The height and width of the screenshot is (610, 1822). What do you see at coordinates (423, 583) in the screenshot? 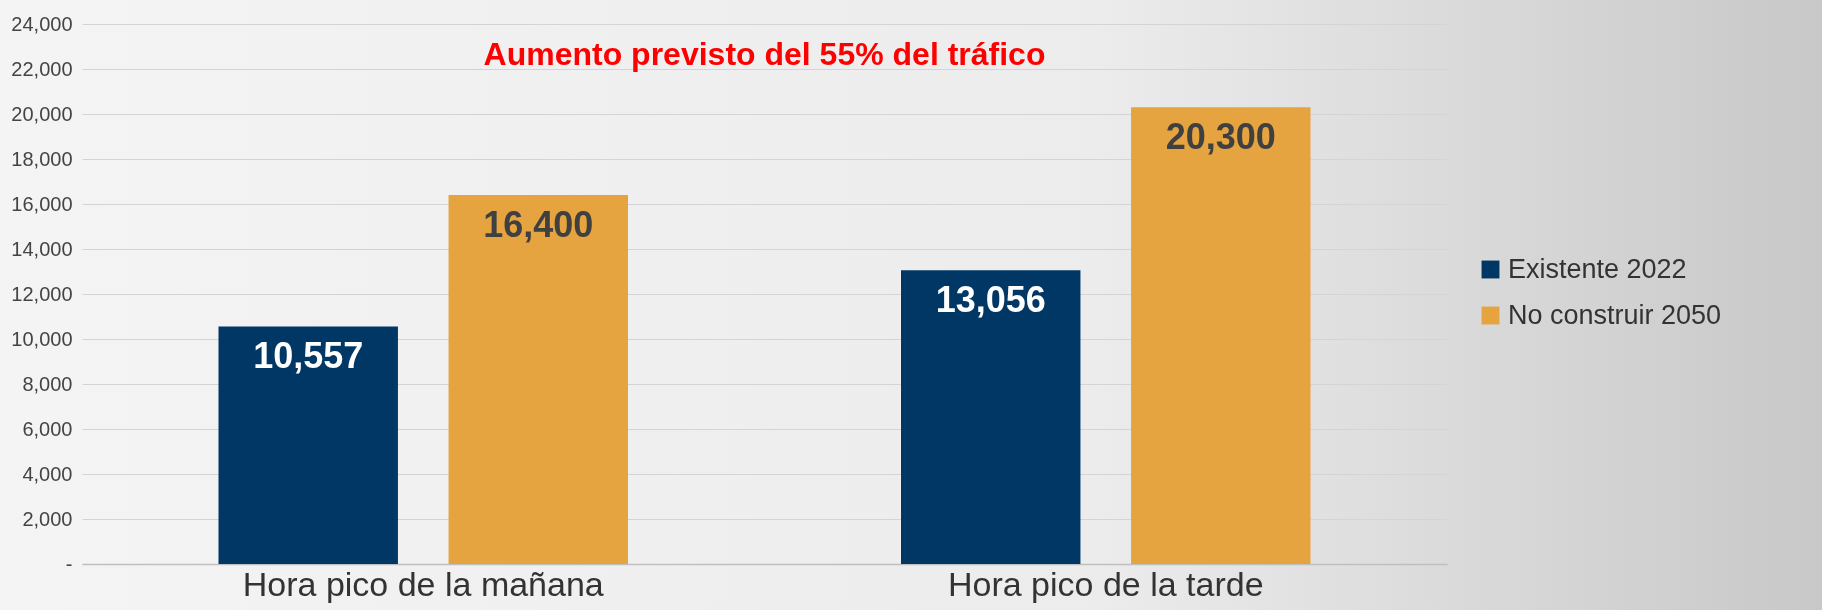
I see `x-tick-label: Hora pico de la mañana` at bounding box center [423, 583].